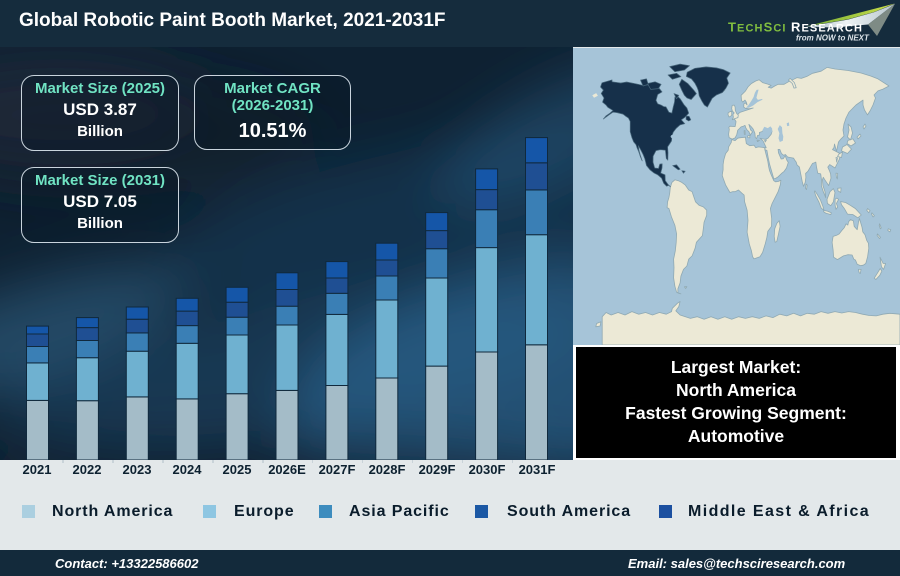 This screenshot has height=576, width=900. What do you see at coordinates (833, 38) in the screenshot?
I see `svg-text: from NOW to NEXT` at bounding box center [833, 38].